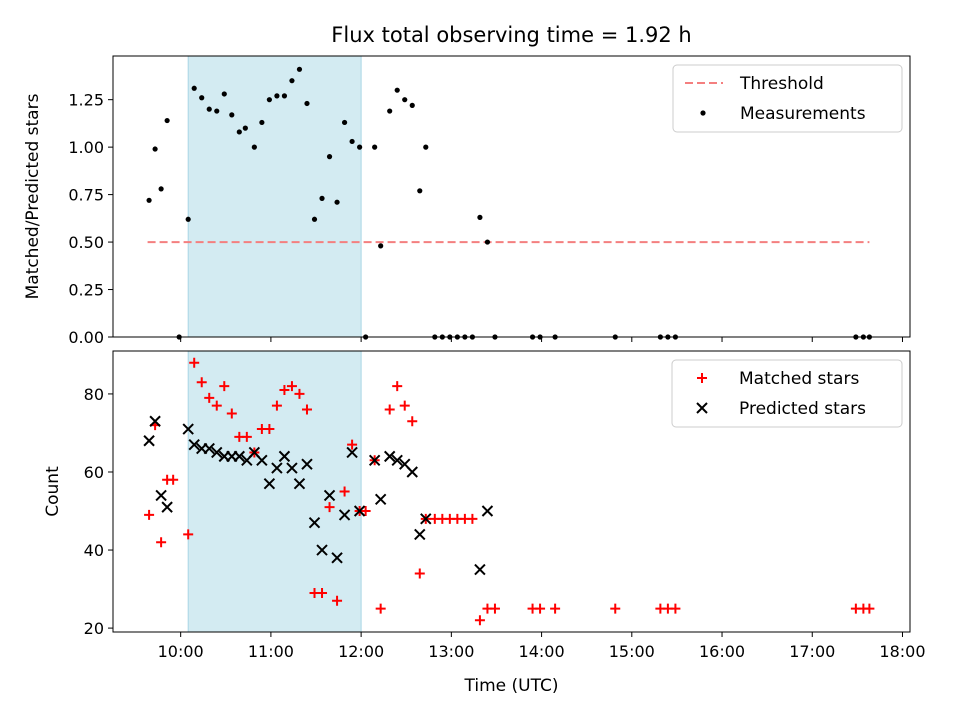  I want to click on y-tick-label: 0.75, so click(86, 195).